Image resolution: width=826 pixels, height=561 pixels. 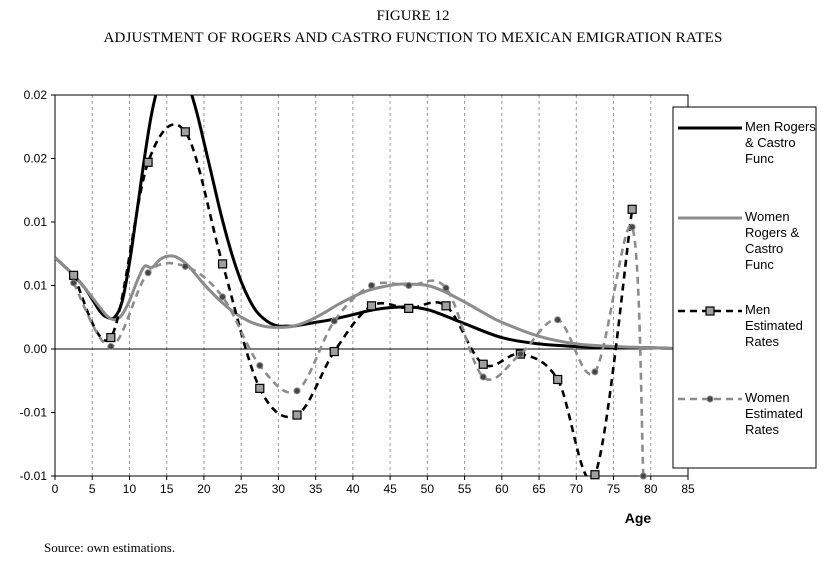 I want to click on y-tick-label: 0.00, so click(x=36, y=349).